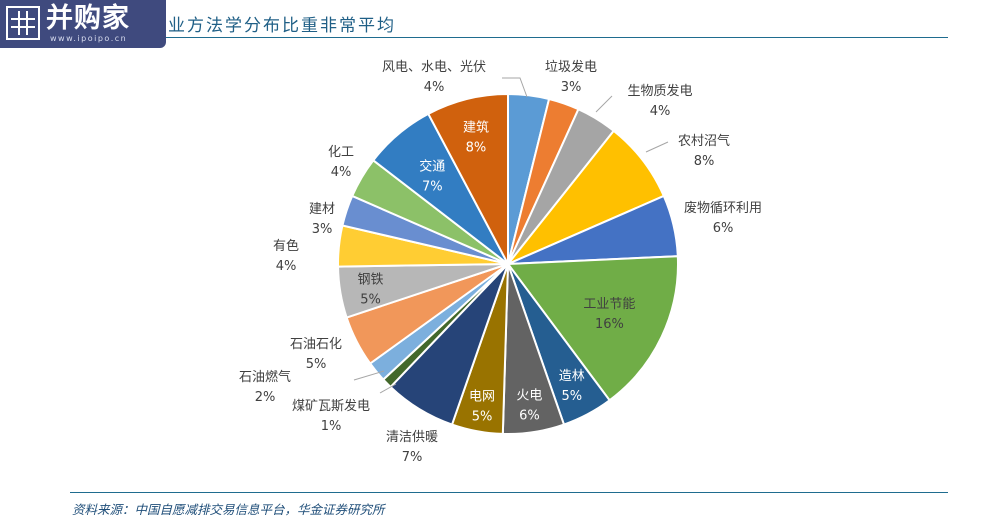 This screenshot has height=522, width=984. I want to click on slice-label: 清洁供暖, so click(412, 437).